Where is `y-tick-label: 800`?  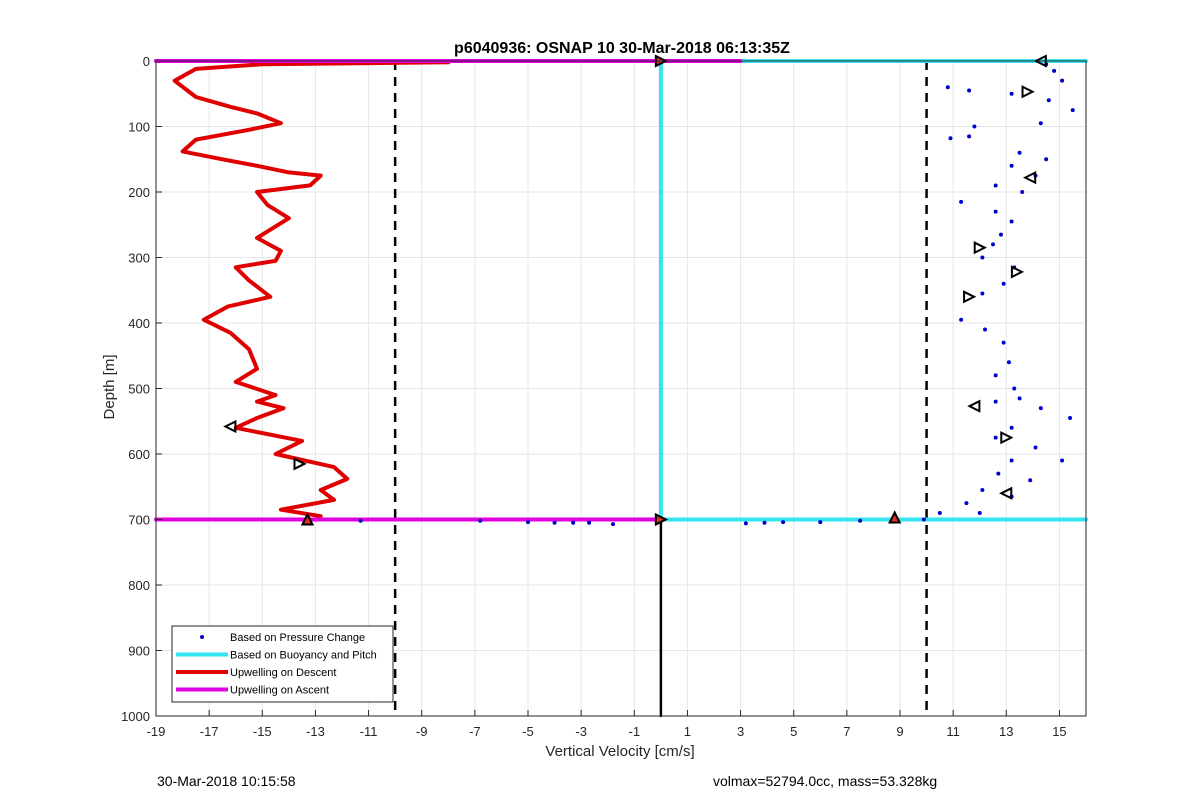
y-tick-label: 800 is located at coordinates (139, 585).